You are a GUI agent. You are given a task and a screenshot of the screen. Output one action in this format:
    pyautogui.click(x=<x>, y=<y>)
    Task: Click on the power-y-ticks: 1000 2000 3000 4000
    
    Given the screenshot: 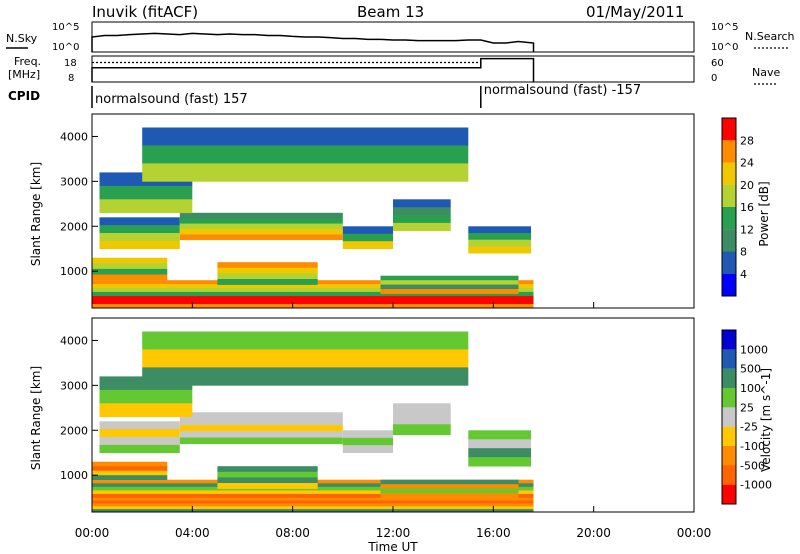 What is the action you would take?
    pyautogui.click(x=79, y=204)
    